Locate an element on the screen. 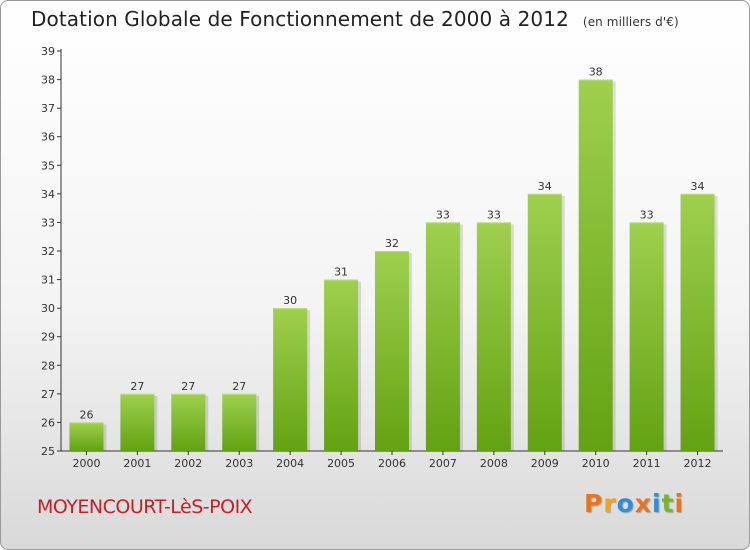  y-tick-label: 27 is located at coordinates (48, 394).